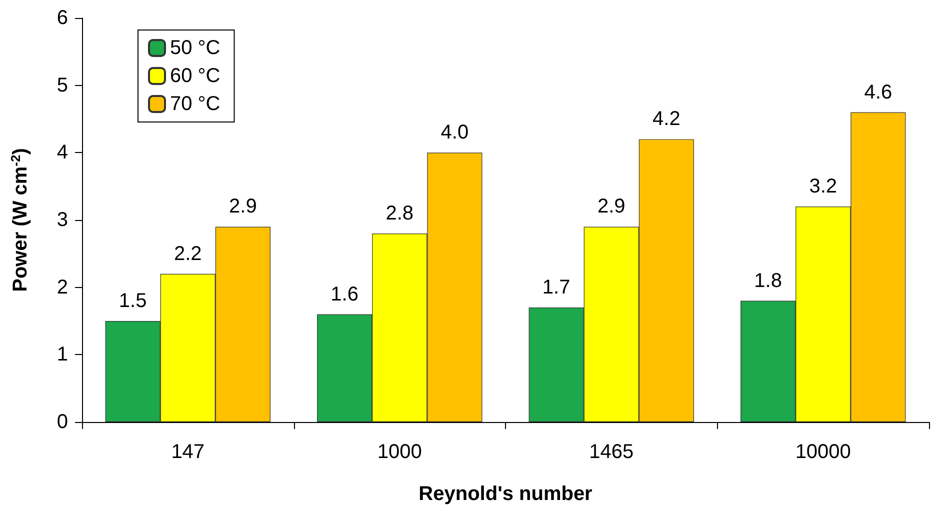  I want to click on data-label: 3.2, so click(823, 187).